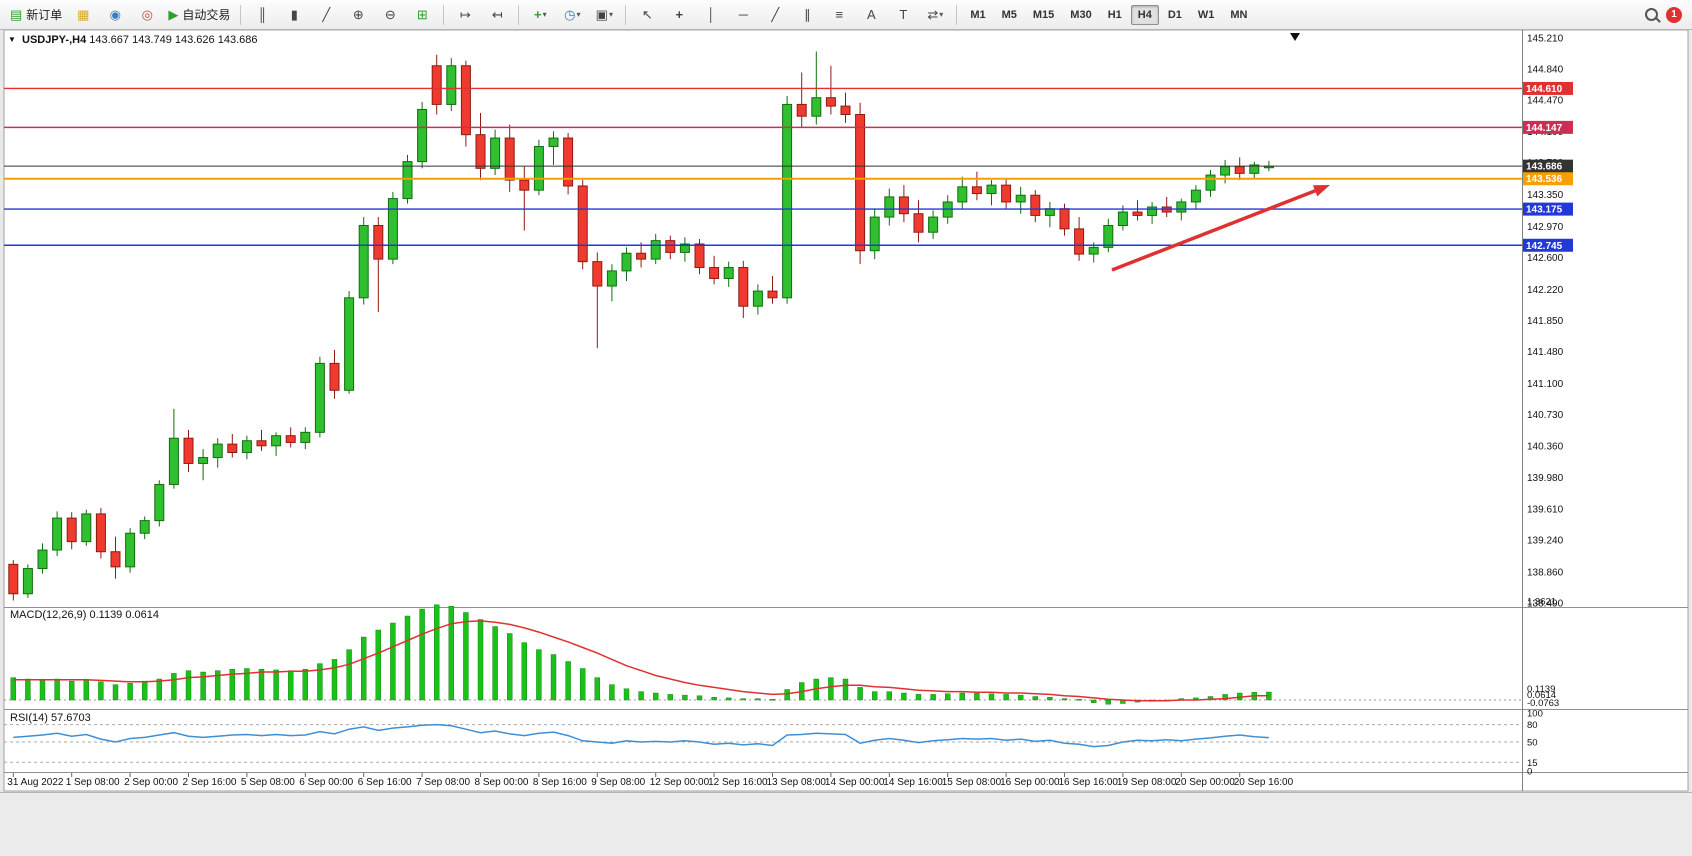  I want to click on text-label-button: T, so click(903, 15).